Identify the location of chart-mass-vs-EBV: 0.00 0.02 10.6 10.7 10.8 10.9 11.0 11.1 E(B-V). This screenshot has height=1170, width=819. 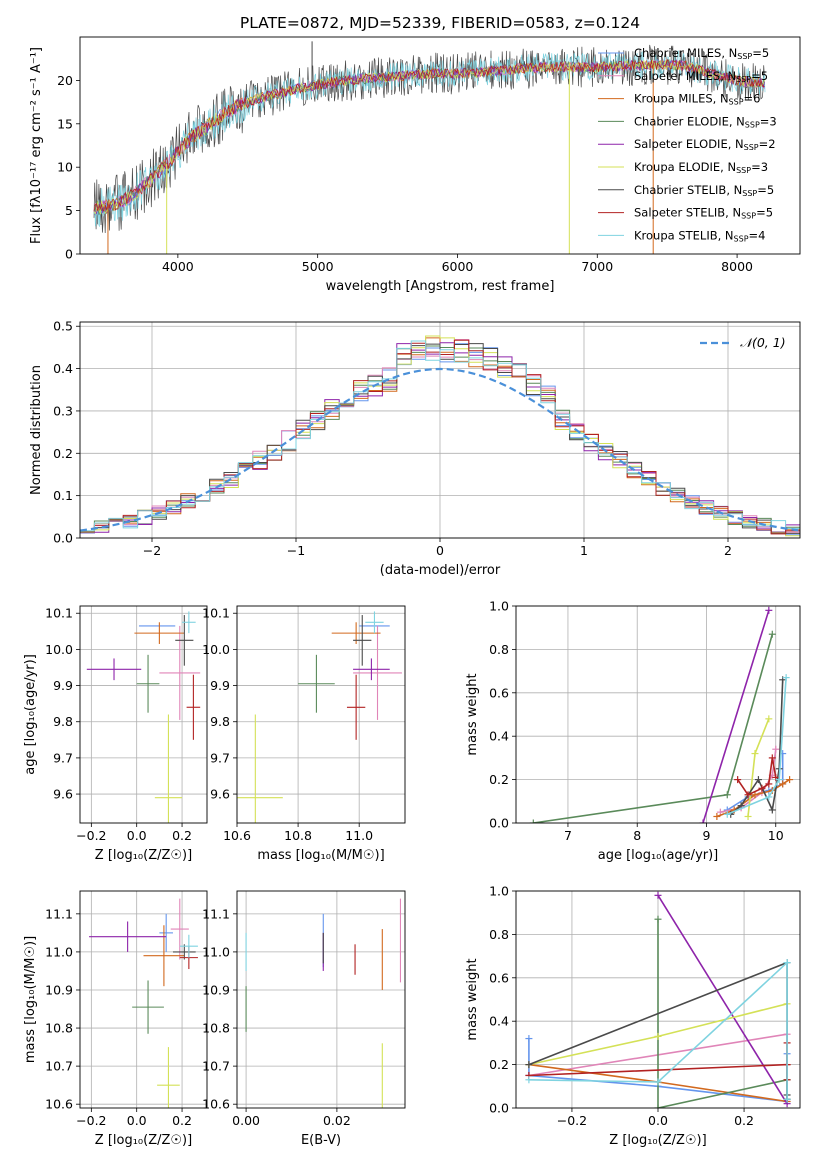
(304, 1019).